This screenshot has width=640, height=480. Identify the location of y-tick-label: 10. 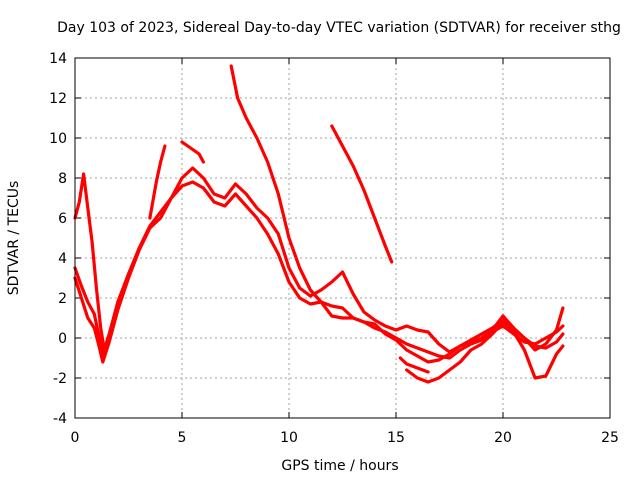
(58, 139).